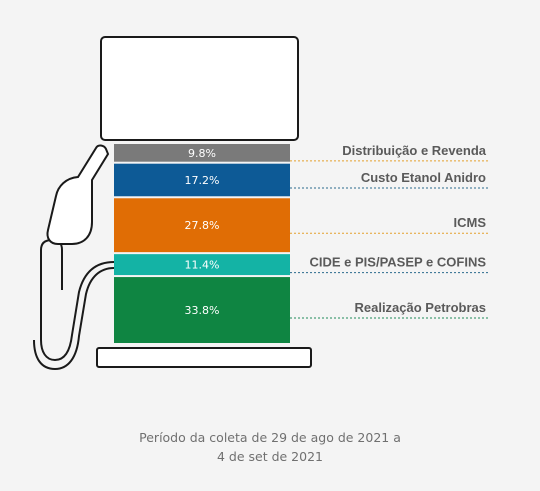 This screenshot has width=540, height=491. Describe the element at coordinates (270, 437) in the screenshot. I see `footer-period-line1: Período da coleta de 29 de ago de 2021 a` at that location.